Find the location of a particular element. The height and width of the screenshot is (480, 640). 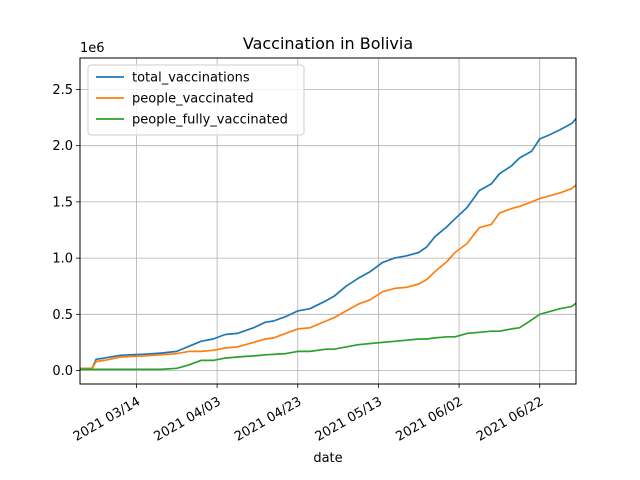

chart-title: Vaccination in Bolivia is located at coordinates (328, 43).